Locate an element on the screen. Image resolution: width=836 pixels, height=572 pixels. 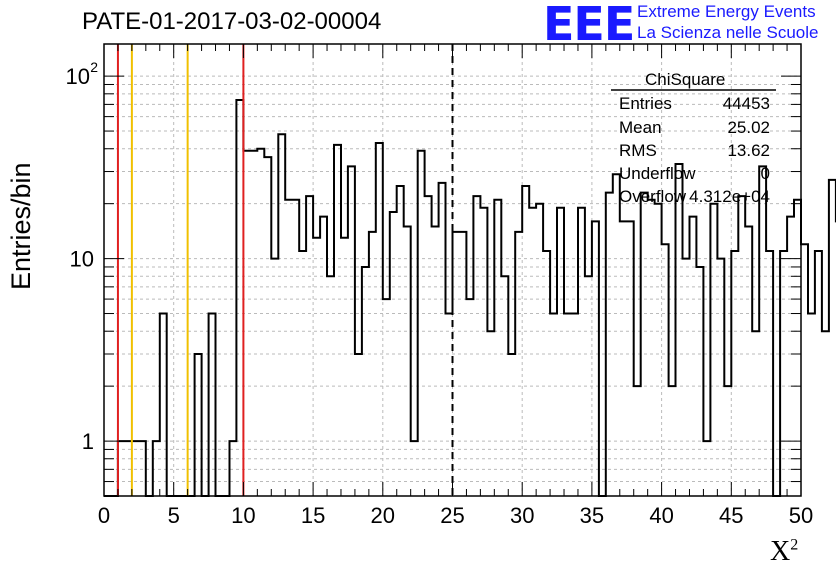
x-axis-label-text: X is located at coordinates (780, 551).